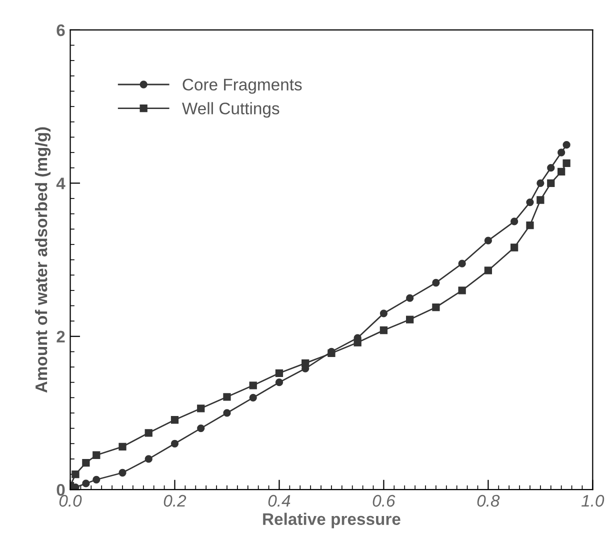 The width and height of the screenshot is (611, 544). What do you see at coordinates (60, 490) in the screenshot?
I see `y-tick-label: 0` at bounding box center [60, 490].